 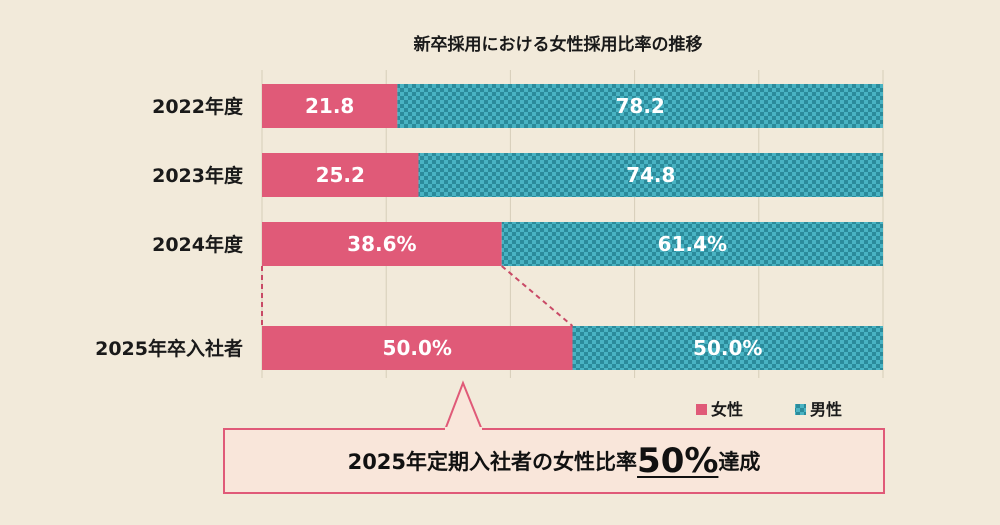 I want to click on category-label: 2023年度, so click(x=198, y=175).